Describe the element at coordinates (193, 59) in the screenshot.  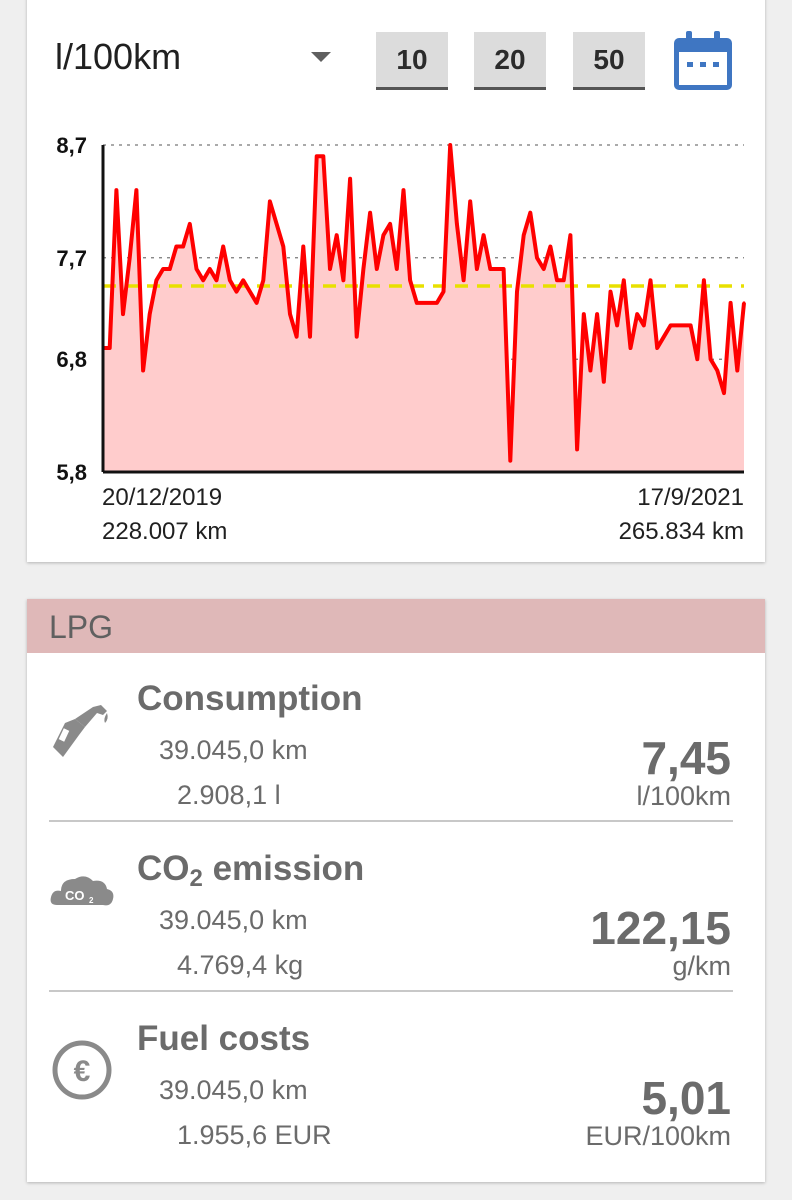
I see `unit-dropdown: l/100km` at that location.